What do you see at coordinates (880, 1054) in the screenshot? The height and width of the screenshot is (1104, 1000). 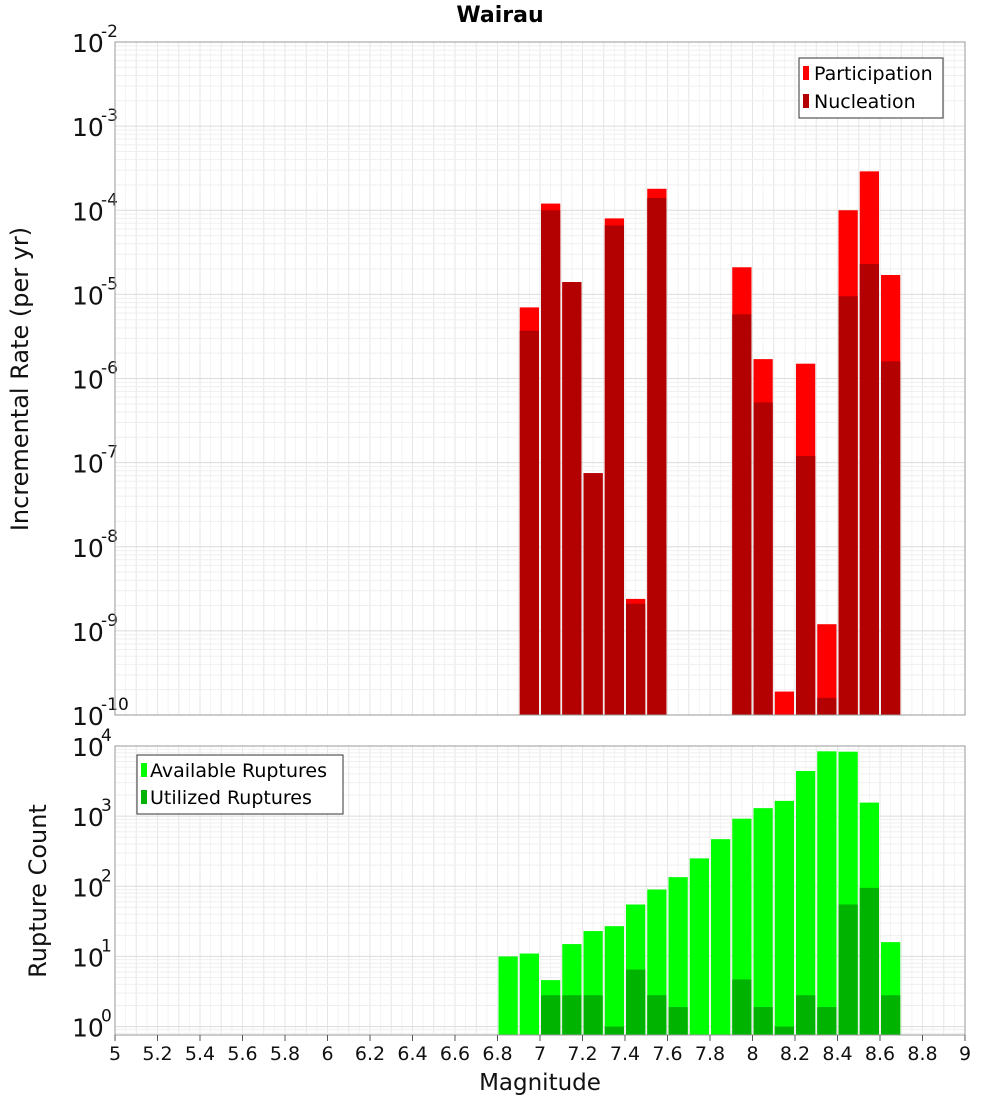 I see `x-tick-label: 8.6` at bounding box center [880, 1054].